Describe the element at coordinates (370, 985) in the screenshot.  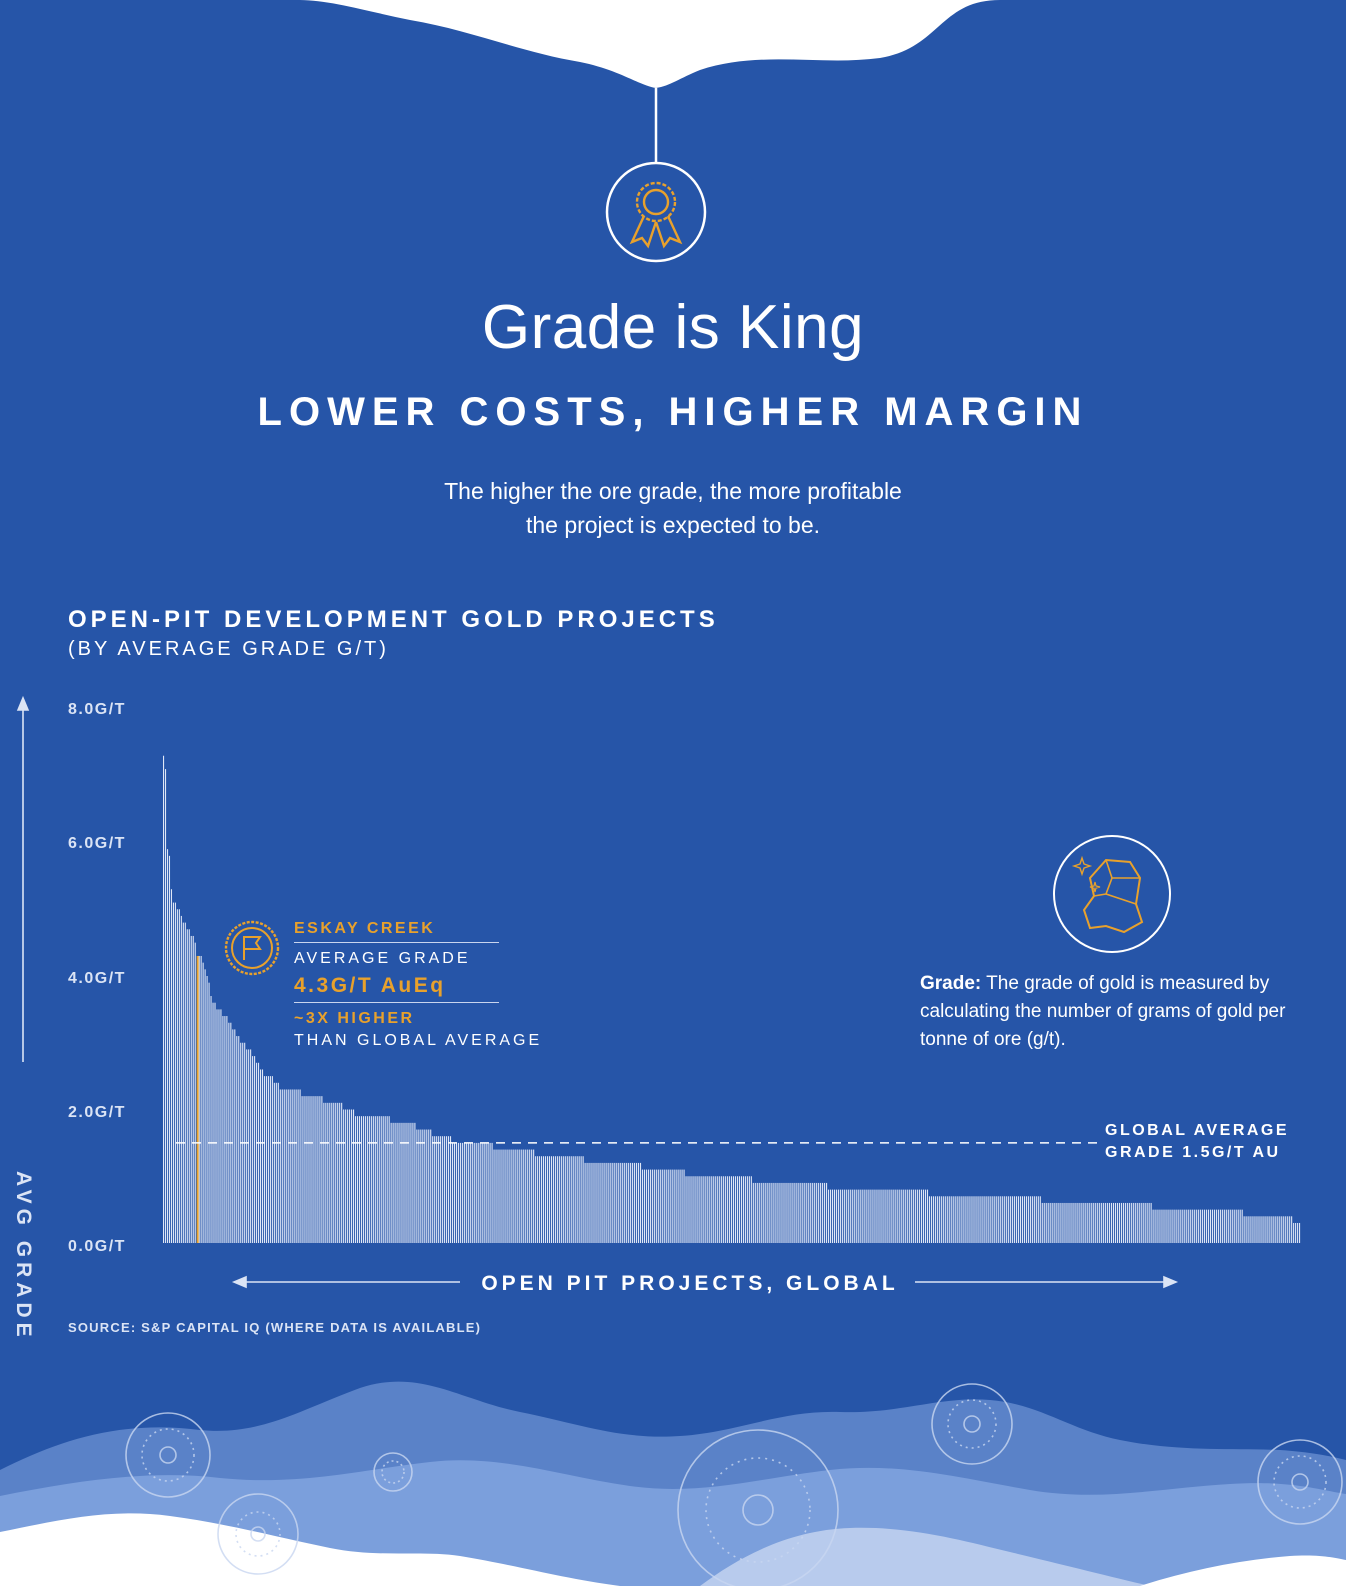
I see `annotation-value: 4.3G/T AuEq` at that location.